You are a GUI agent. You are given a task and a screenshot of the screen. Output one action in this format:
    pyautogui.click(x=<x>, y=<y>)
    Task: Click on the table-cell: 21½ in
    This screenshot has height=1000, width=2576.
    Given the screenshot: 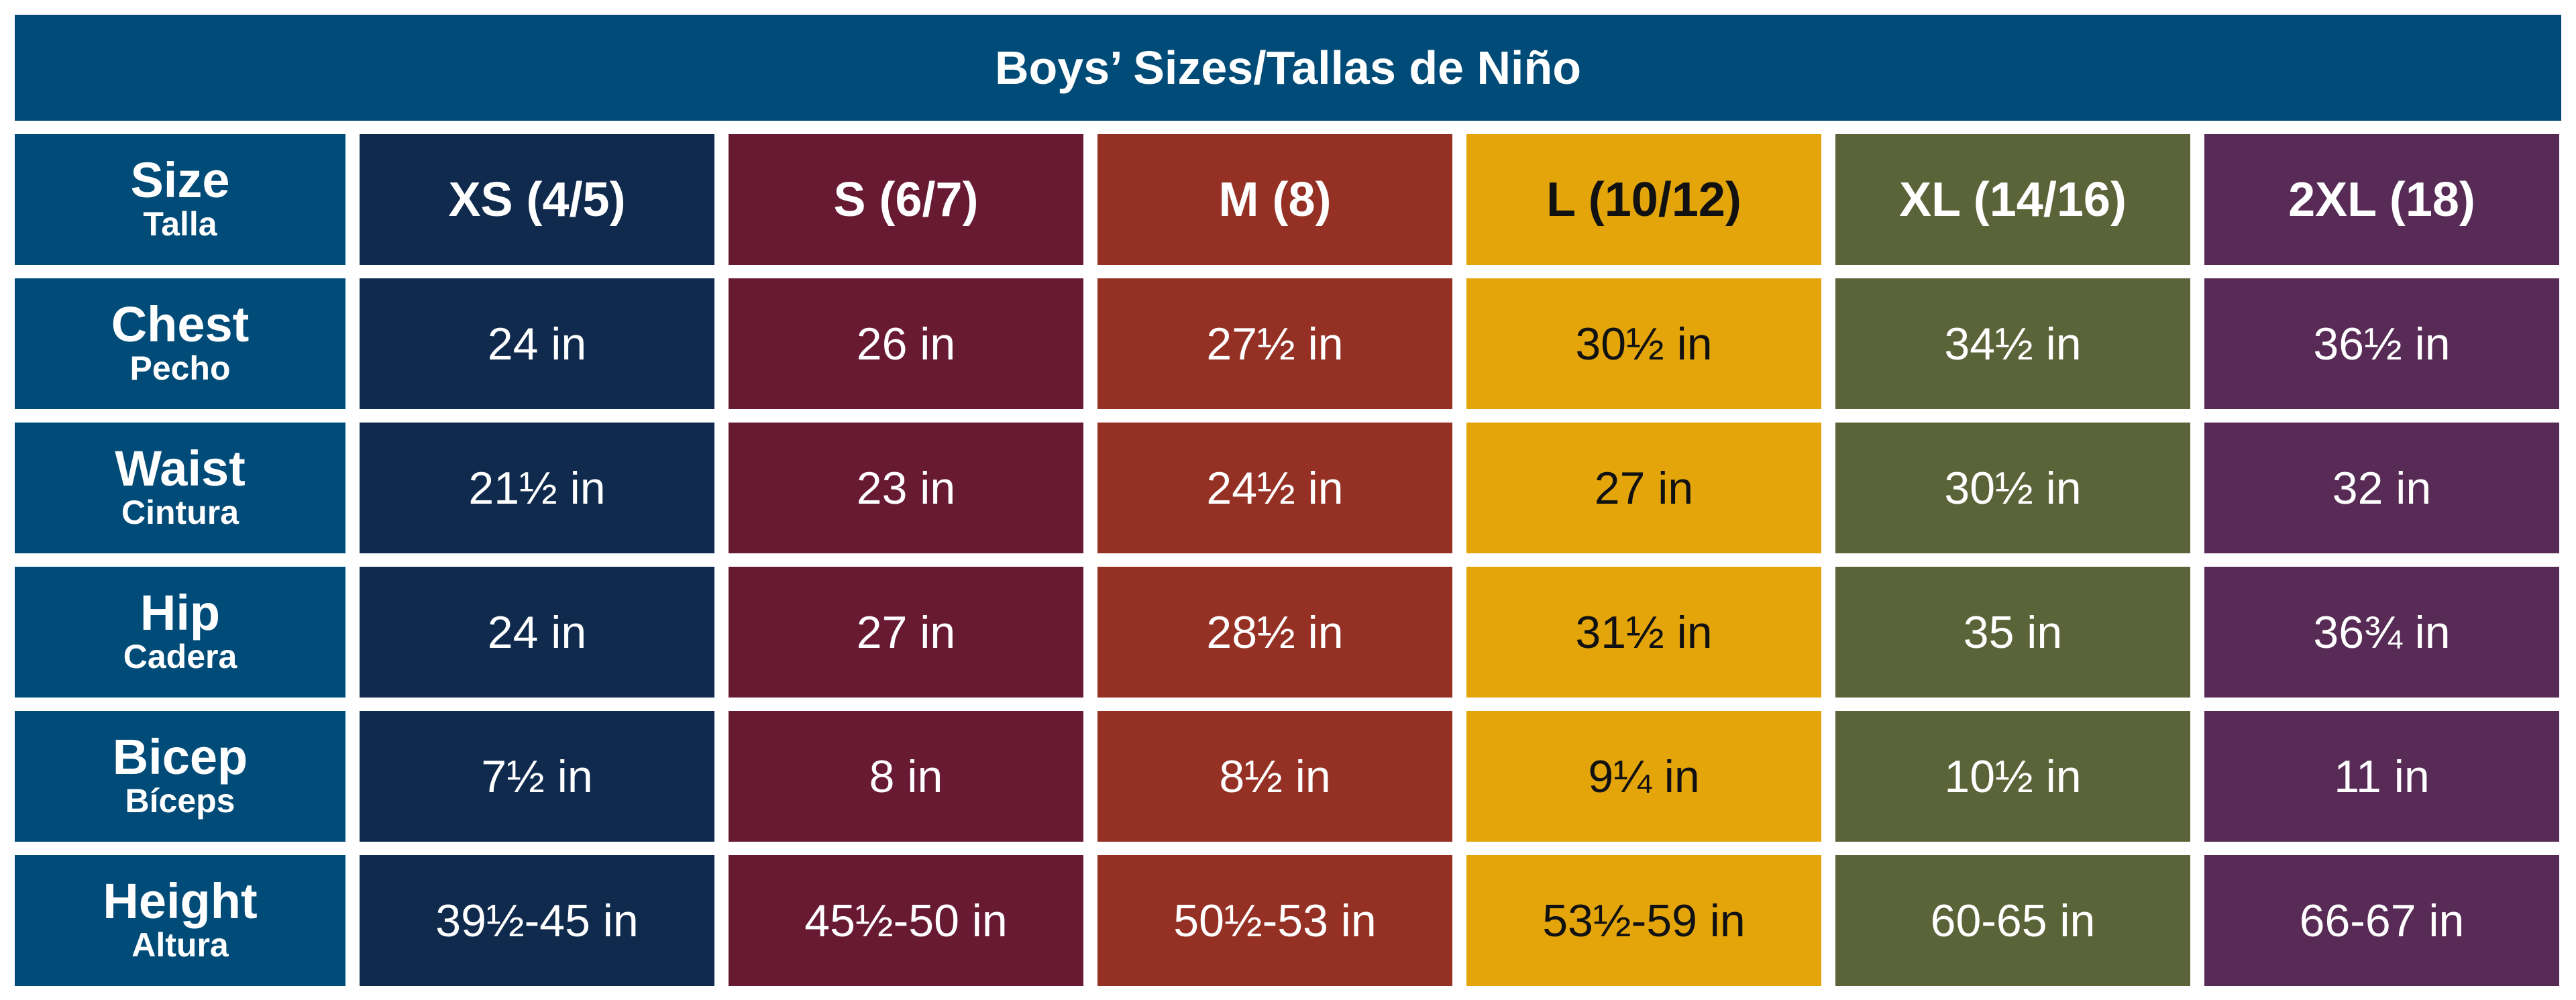 What is the action you would take?
    pyautogui.click(x=537, y=488)
    